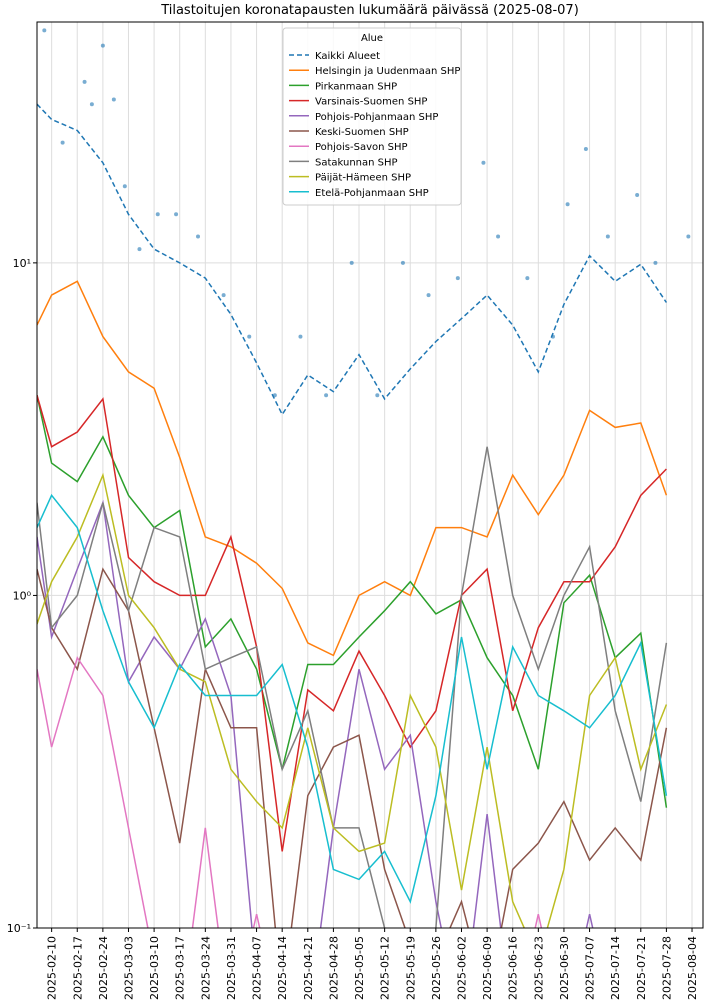 The image size is (711, 1004). I want to click on legend-label: Pohjois-Savon SHP, so click(361, 147).